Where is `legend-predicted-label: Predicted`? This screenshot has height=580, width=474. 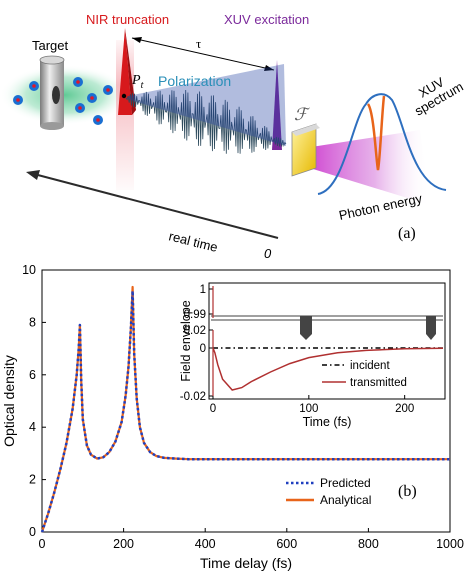 legend-predicted-label: Predicted is located at coordinates (345, 483).